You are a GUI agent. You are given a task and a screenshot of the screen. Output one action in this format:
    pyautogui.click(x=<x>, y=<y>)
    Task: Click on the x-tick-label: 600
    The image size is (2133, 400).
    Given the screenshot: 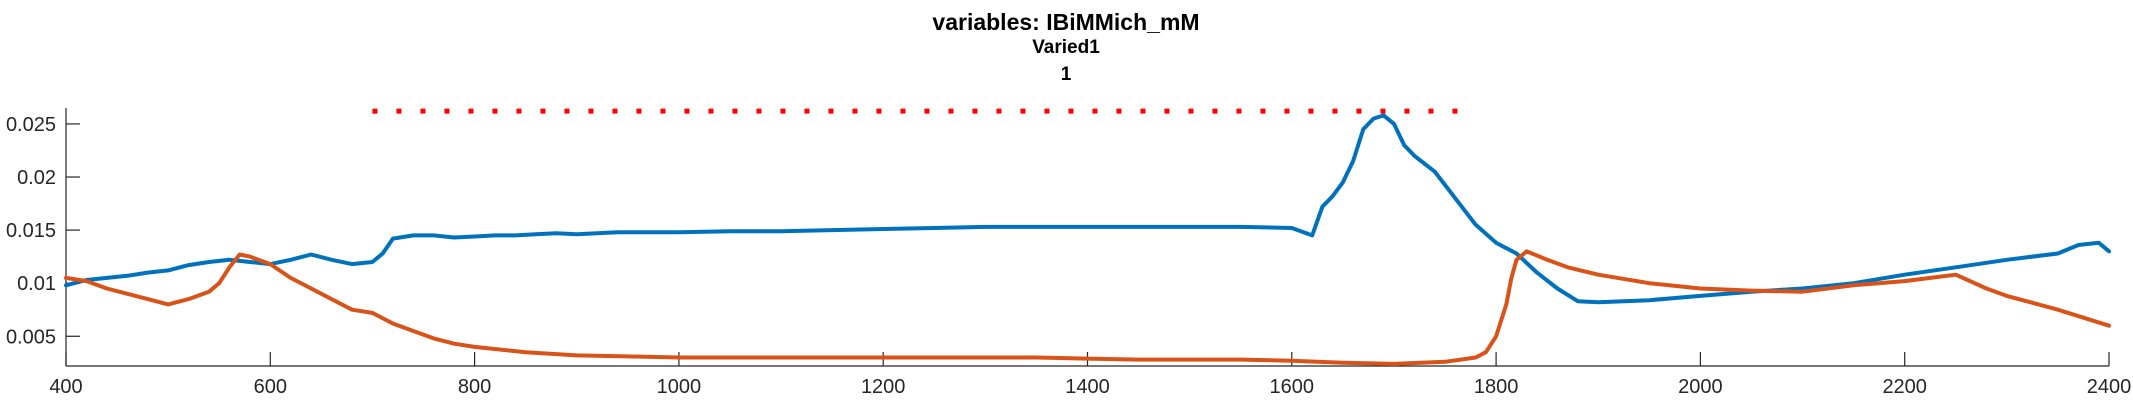 What is the action you would take?
    pyautogui.click(x=270, y=387)
    